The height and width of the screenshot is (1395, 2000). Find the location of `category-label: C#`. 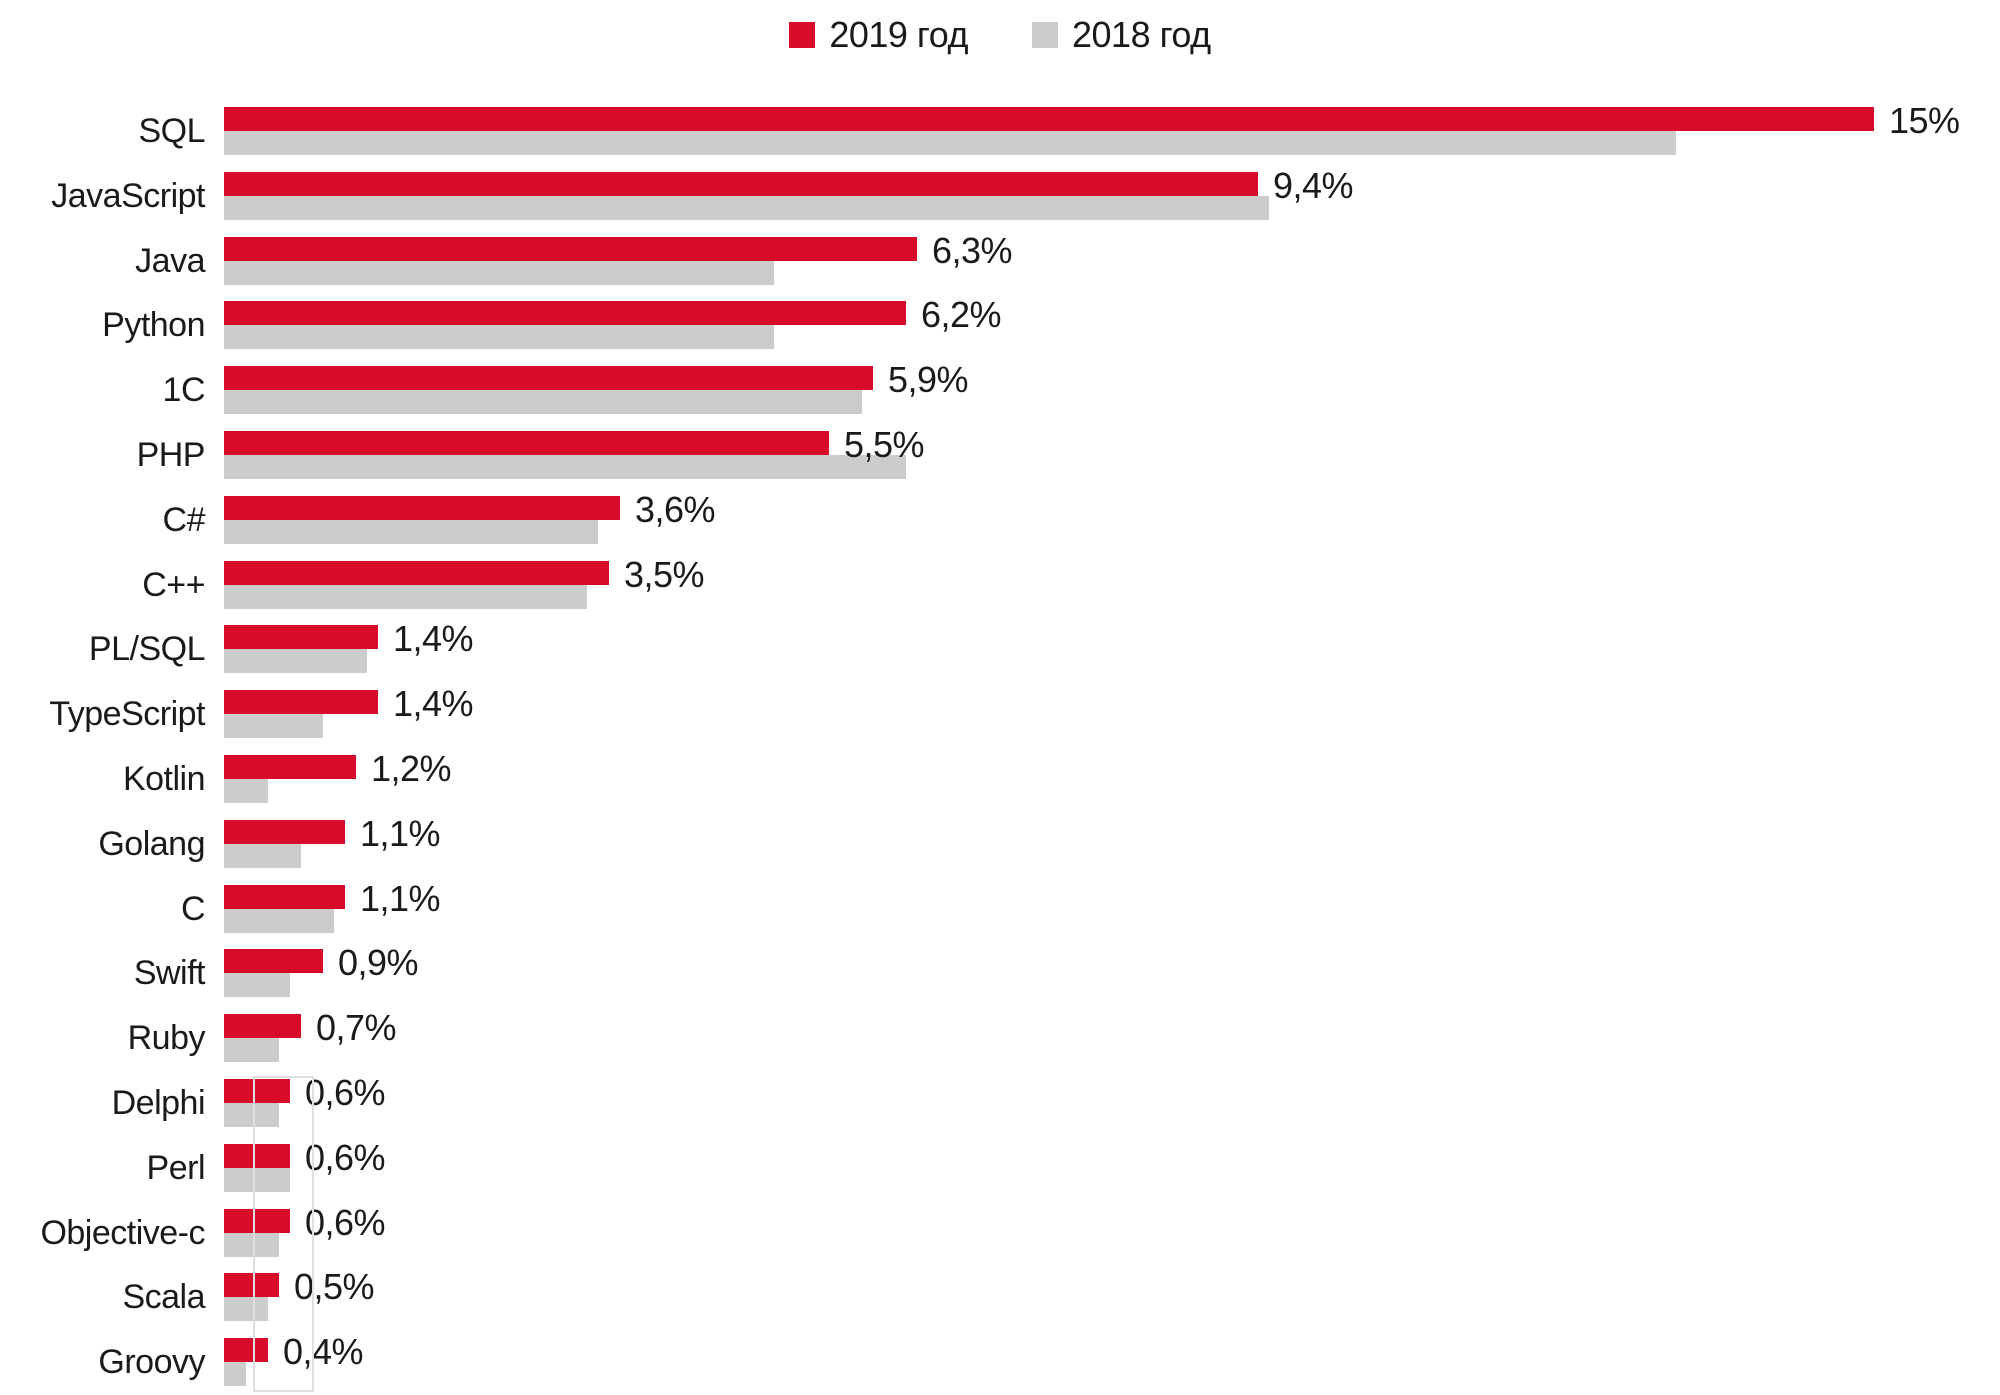

category-label: C# is located at coordinates (184, 519).